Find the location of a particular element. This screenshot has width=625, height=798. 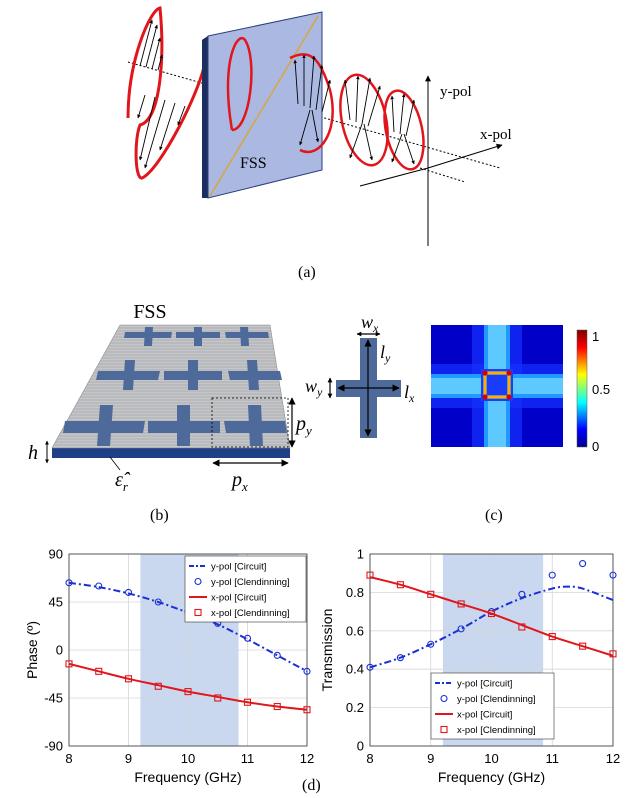

h-label: h is located at coordinates (33, 453).